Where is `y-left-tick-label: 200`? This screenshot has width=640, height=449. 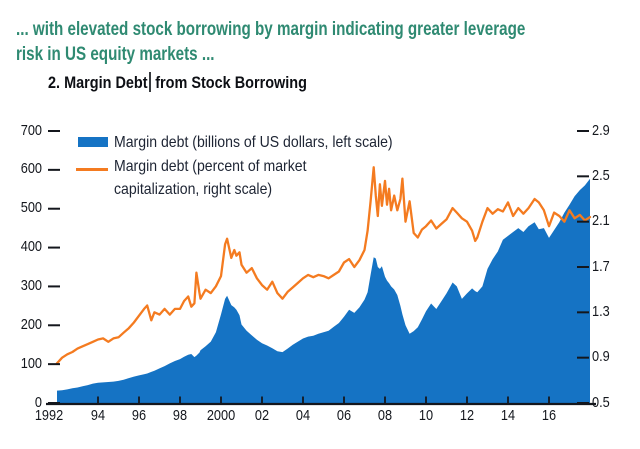
y-left-tick-label: 200 is located at coordinates (31, 324).